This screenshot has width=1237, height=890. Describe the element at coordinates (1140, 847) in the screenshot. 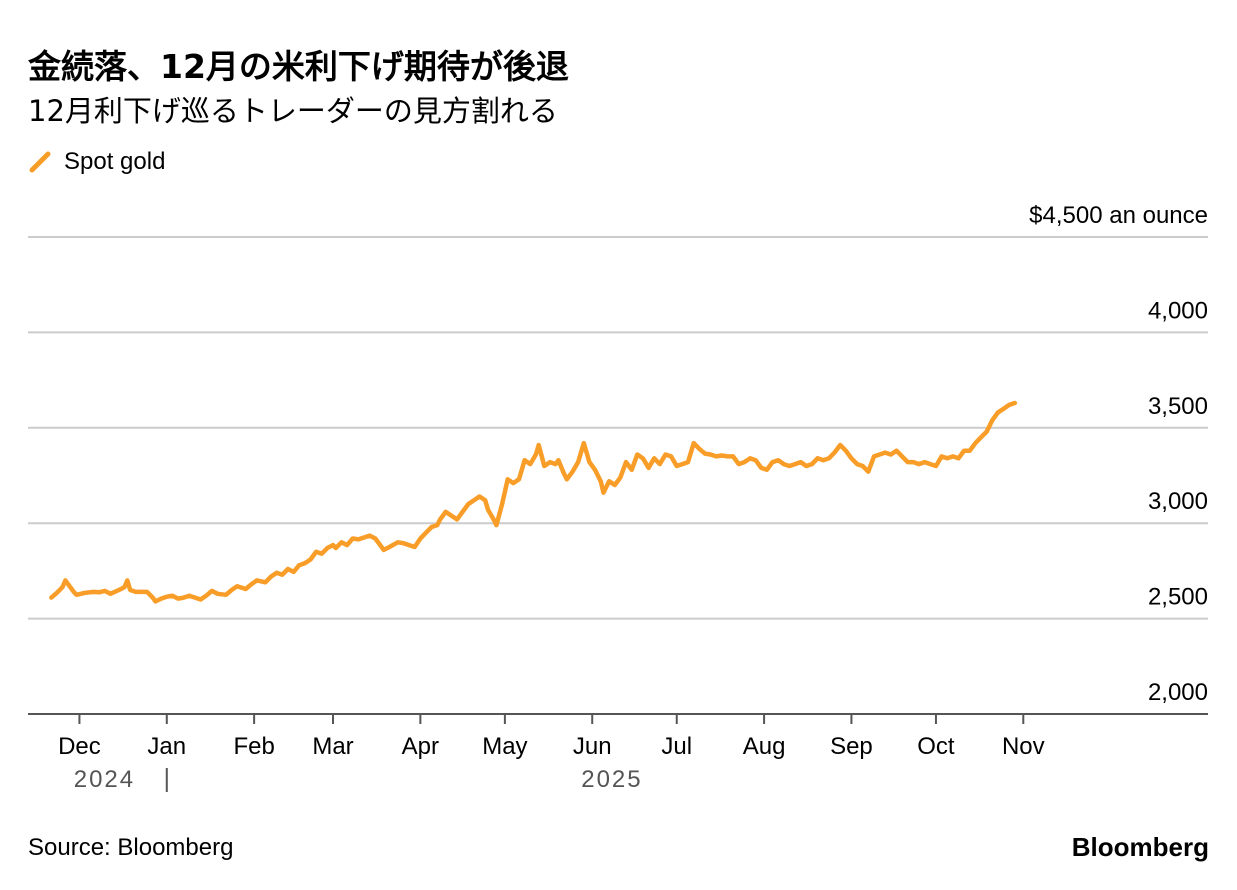

I see `brand-logo: Bloomberg` at that location.